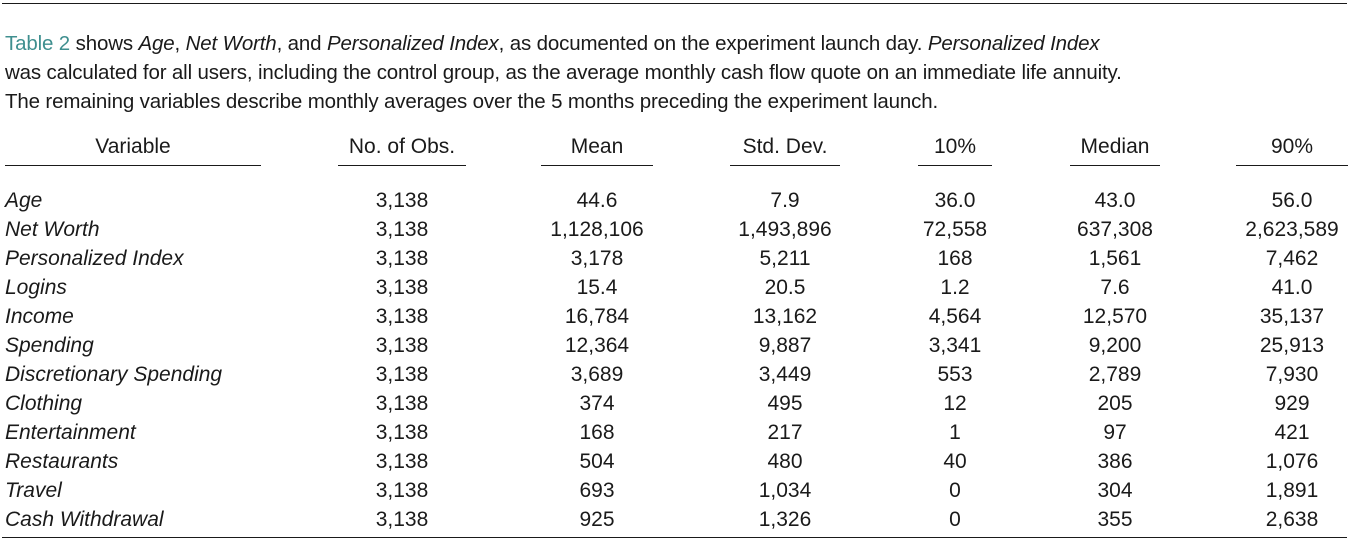 This screenshot has height=540, width=1349. I want to click on cell-std-dev: 3,449, so click(785, 374).